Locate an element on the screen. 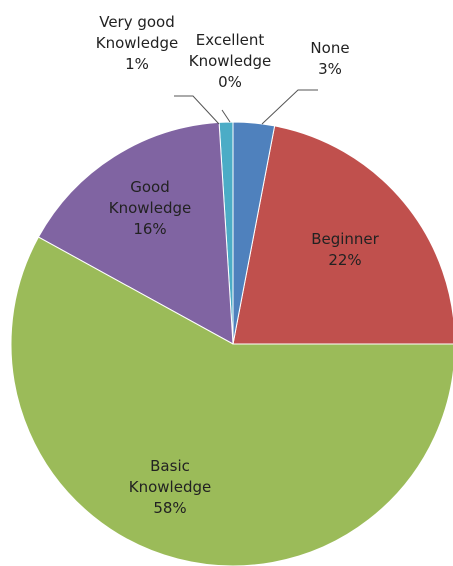  value-label: 1% is located at coordinates (137, 64).